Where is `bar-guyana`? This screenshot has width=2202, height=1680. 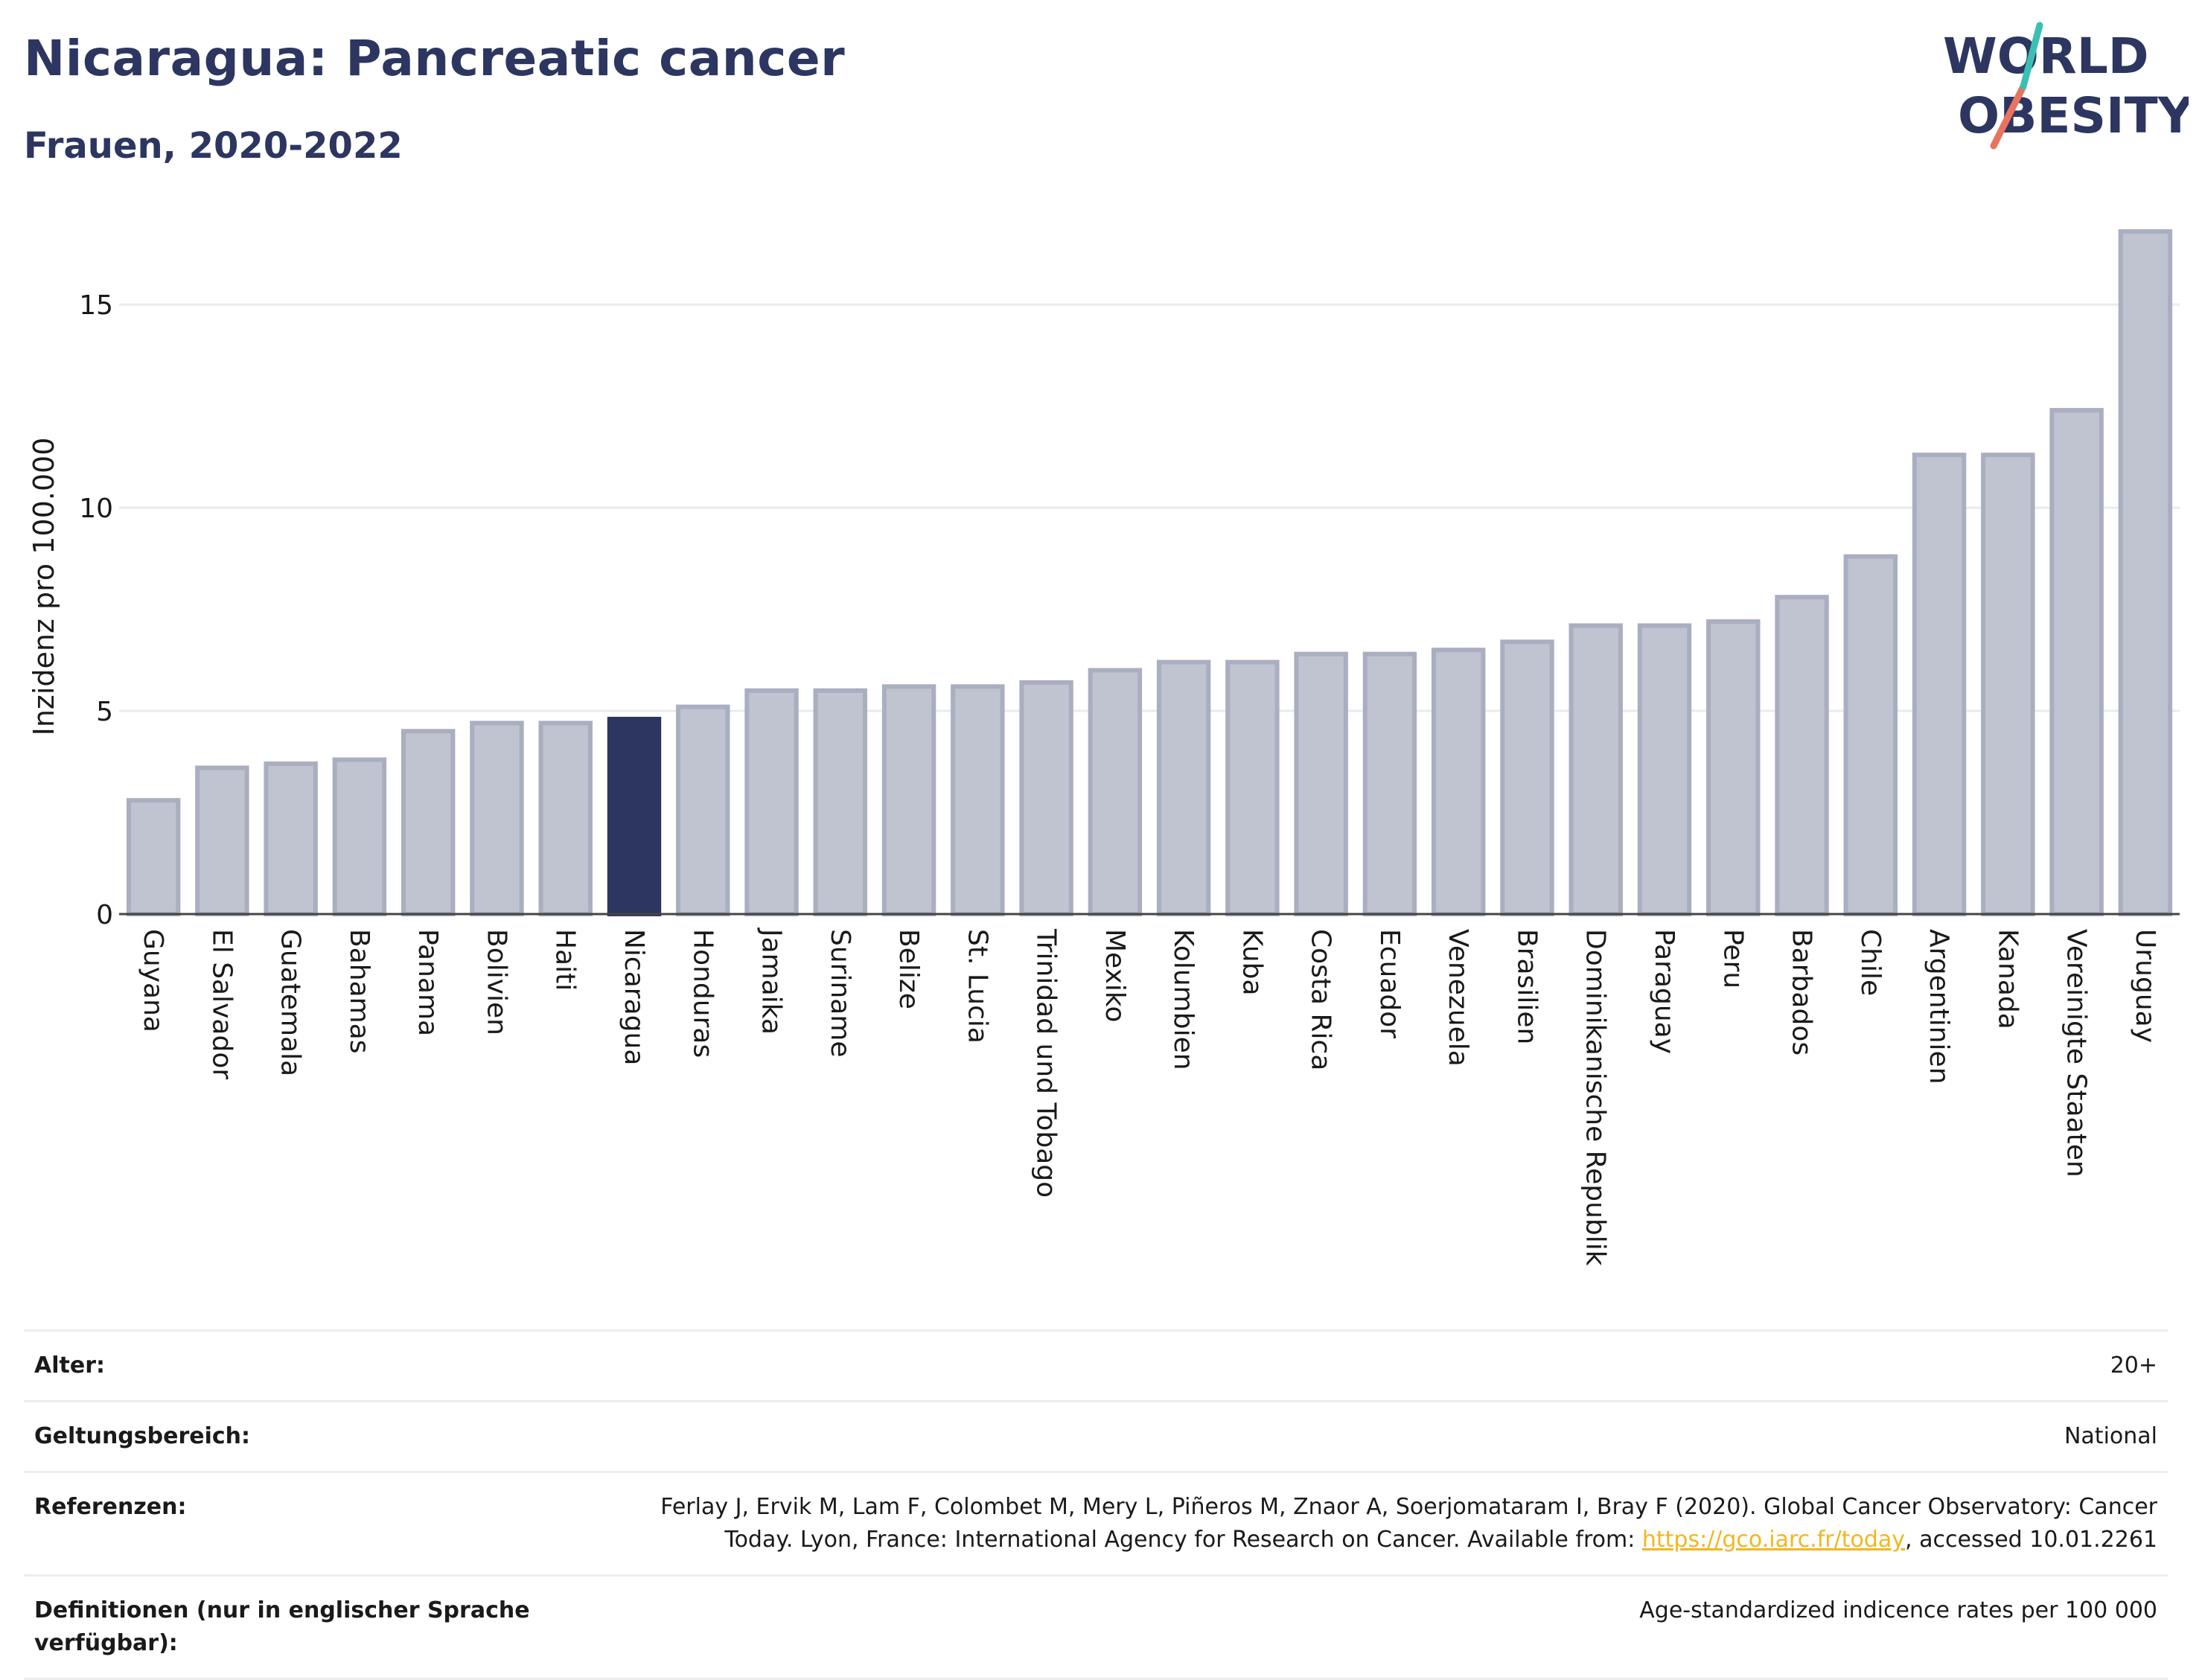
bar-guyana is located at coordinates (153, 857).